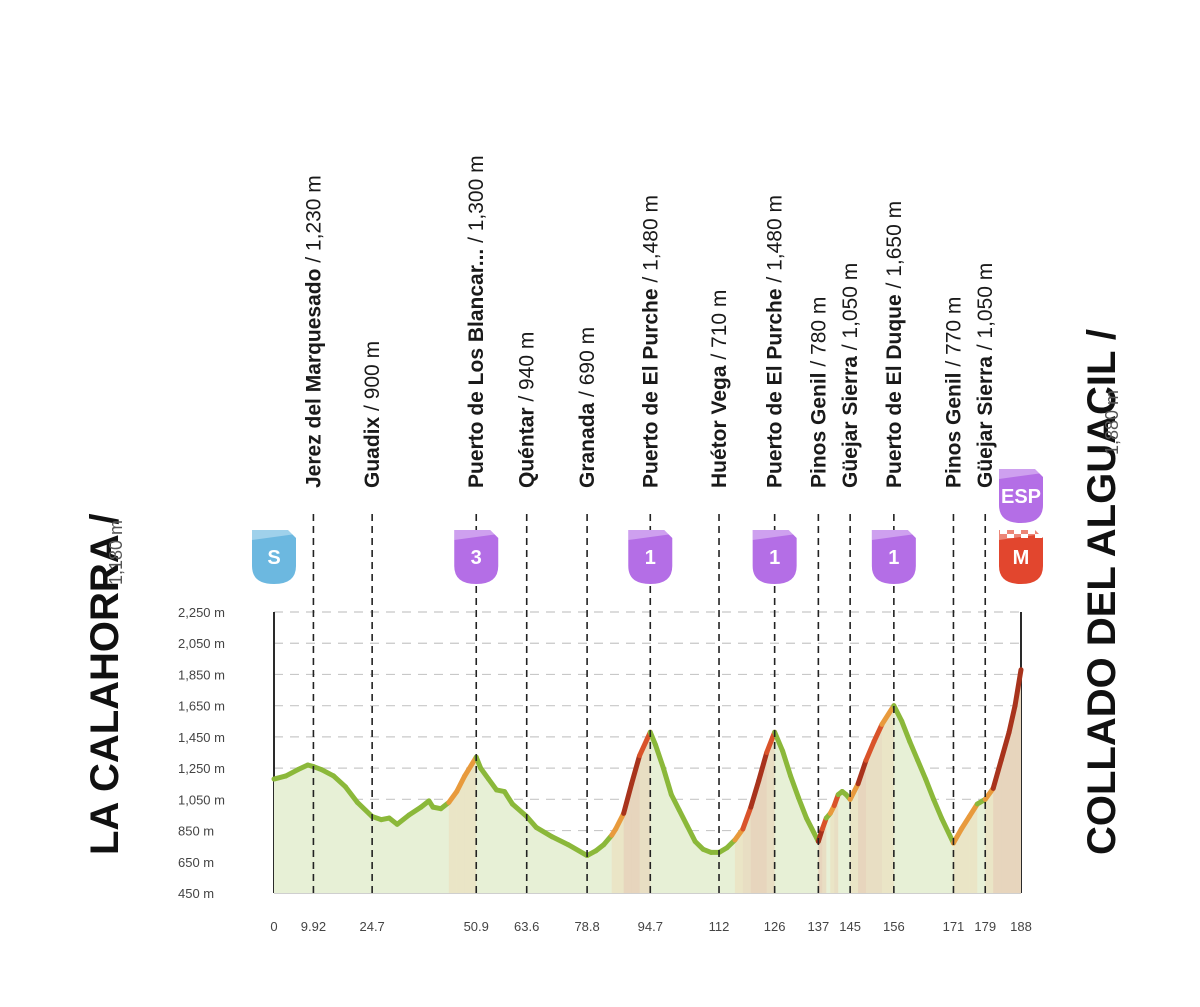 The height and width of the screenshot is (1007, 1200). Describe the element at coordinates (105, 695) in the screenshot. I see `start-name: LA CALAHORRA` at that location.